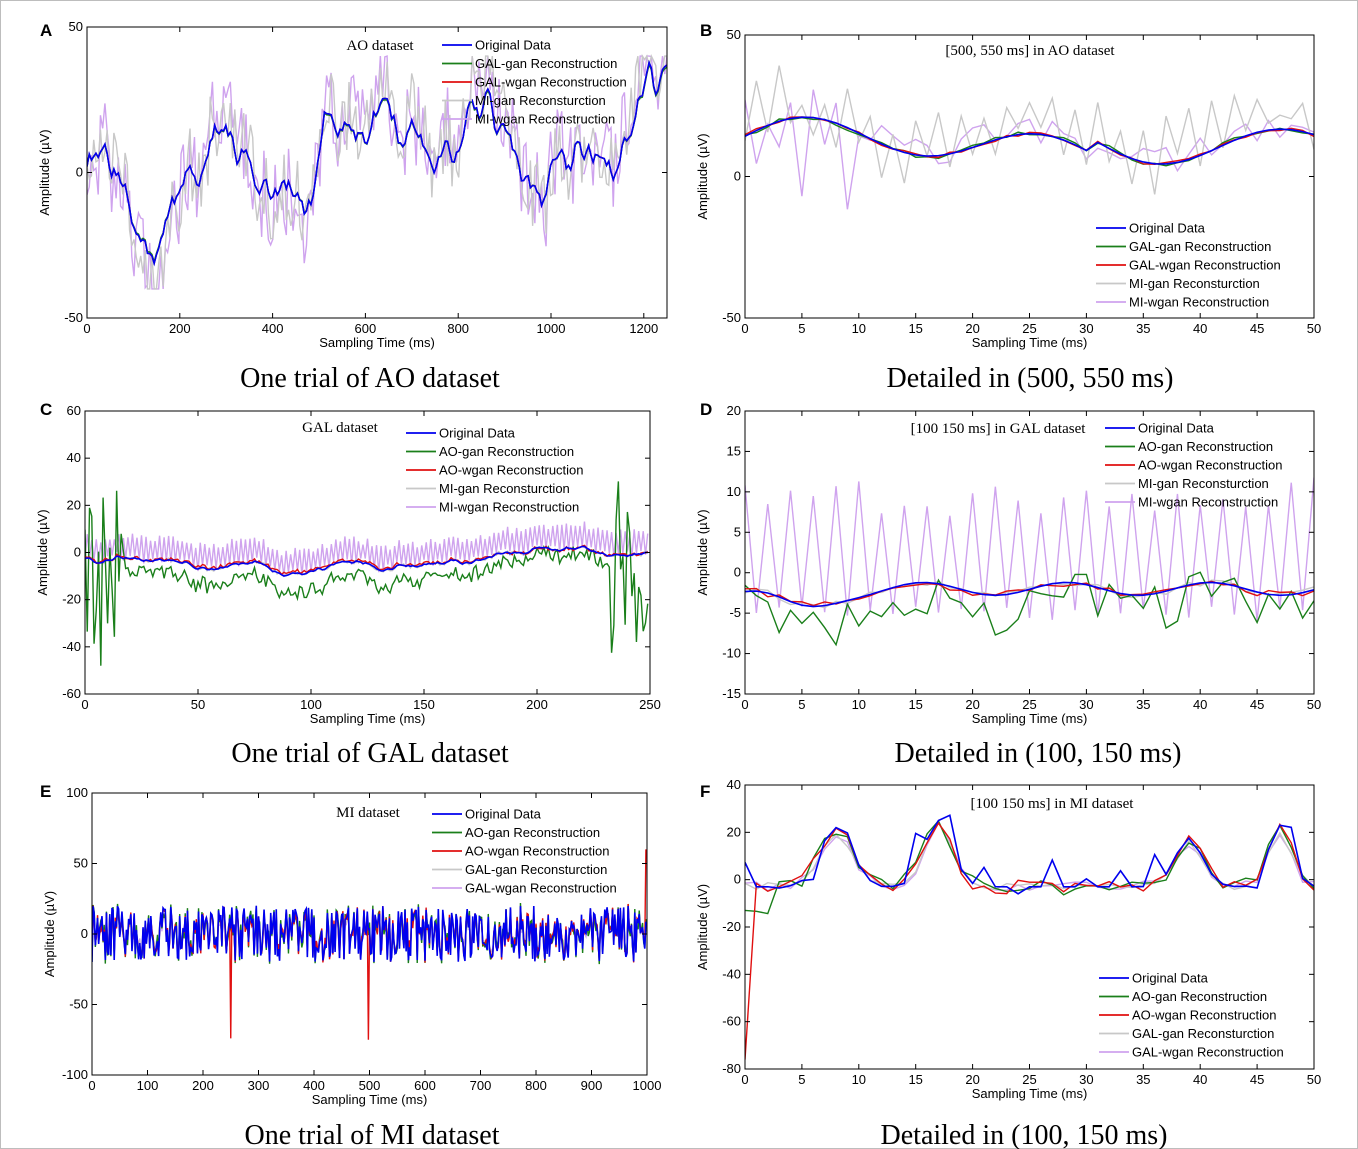 This screenshot has width=1358, height=1149. Describe the element at coordinates (706, 409) in the screenshot. I see `panel-letter: D` at that location.